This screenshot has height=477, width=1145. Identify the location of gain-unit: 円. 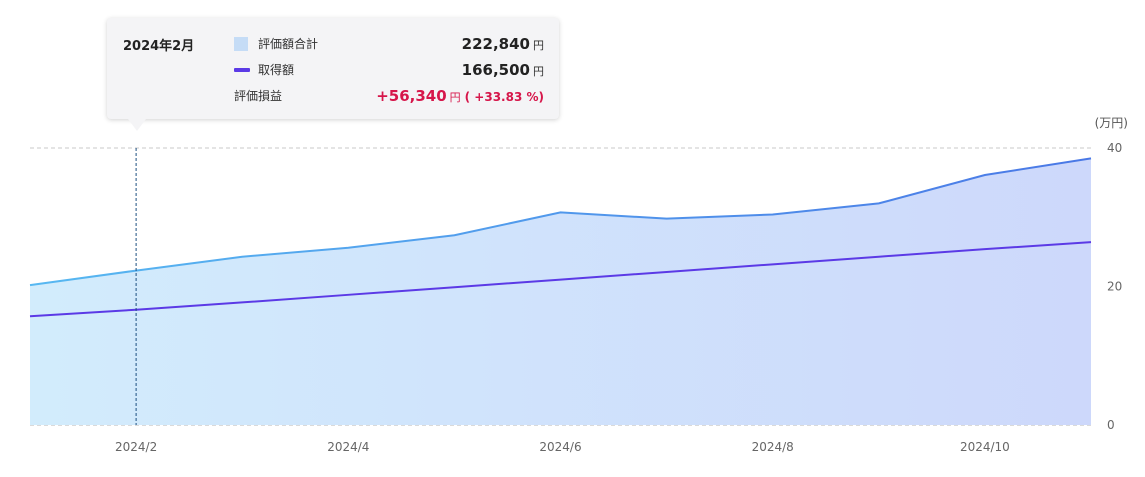
(455, 97).